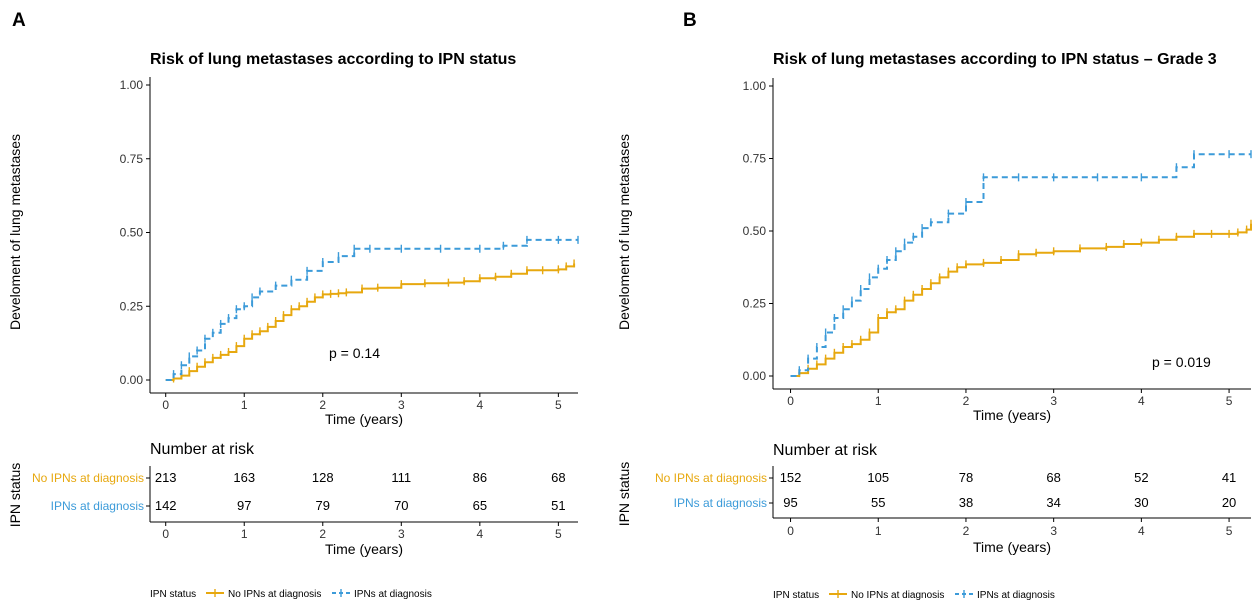 The height and width of the screenshot is (604, 1255). What do you see at coordinates (354, 353) in the screenshot?
I see `p-value-annotation: p = 0.14` at bounding box center [354, 353].